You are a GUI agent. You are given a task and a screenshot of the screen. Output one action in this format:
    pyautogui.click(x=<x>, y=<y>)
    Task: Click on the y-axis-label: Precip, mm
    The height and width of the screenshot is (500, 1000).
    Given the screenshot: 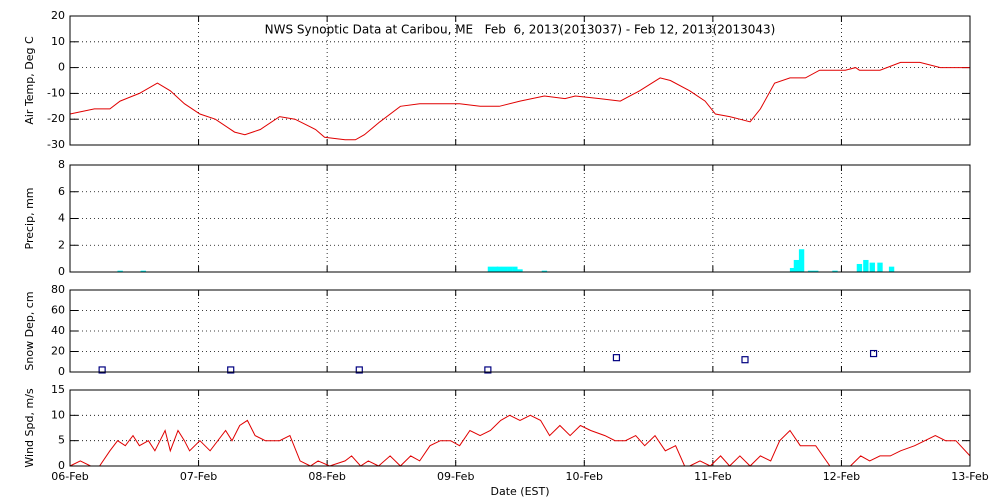 What is the action you would take?
    pyautogui.click(x=29, y=219)
    